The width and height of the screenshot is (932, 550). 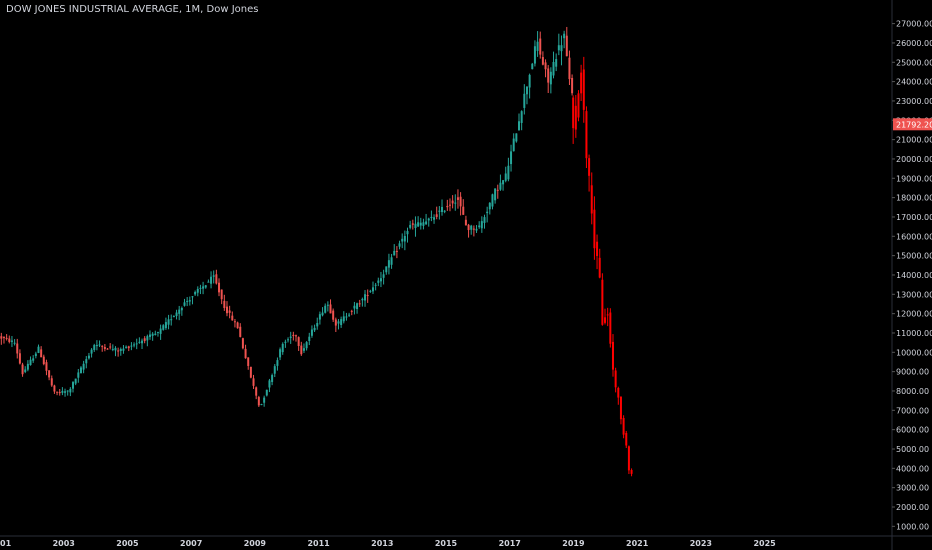 What do you see at coordinates (914, 333) in the screenshot?
I see `y-tick-label: 11000.00` at bounding box center [914, 333].